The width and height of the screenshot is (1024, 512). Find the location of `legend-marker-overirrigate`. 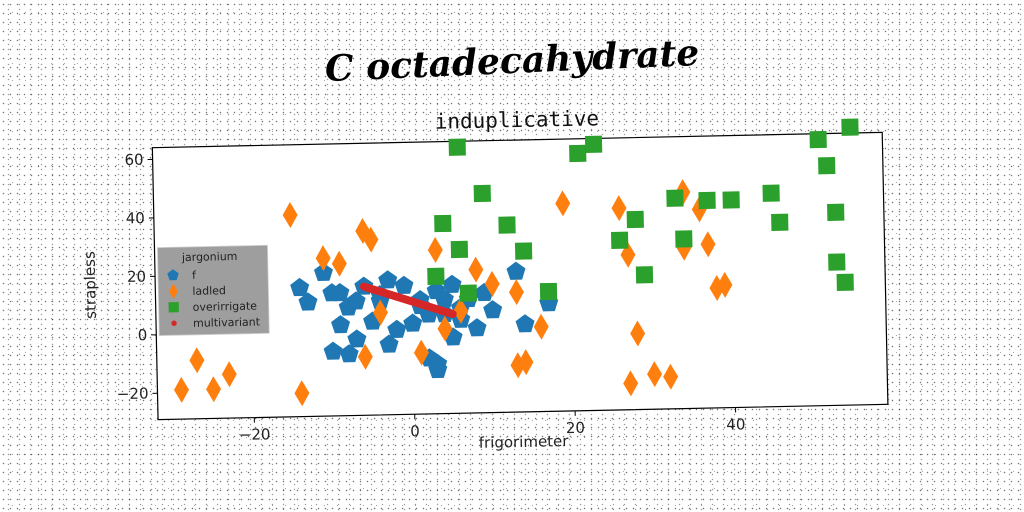

legend-marker-overirrigate is located at coordinates (173, 307).